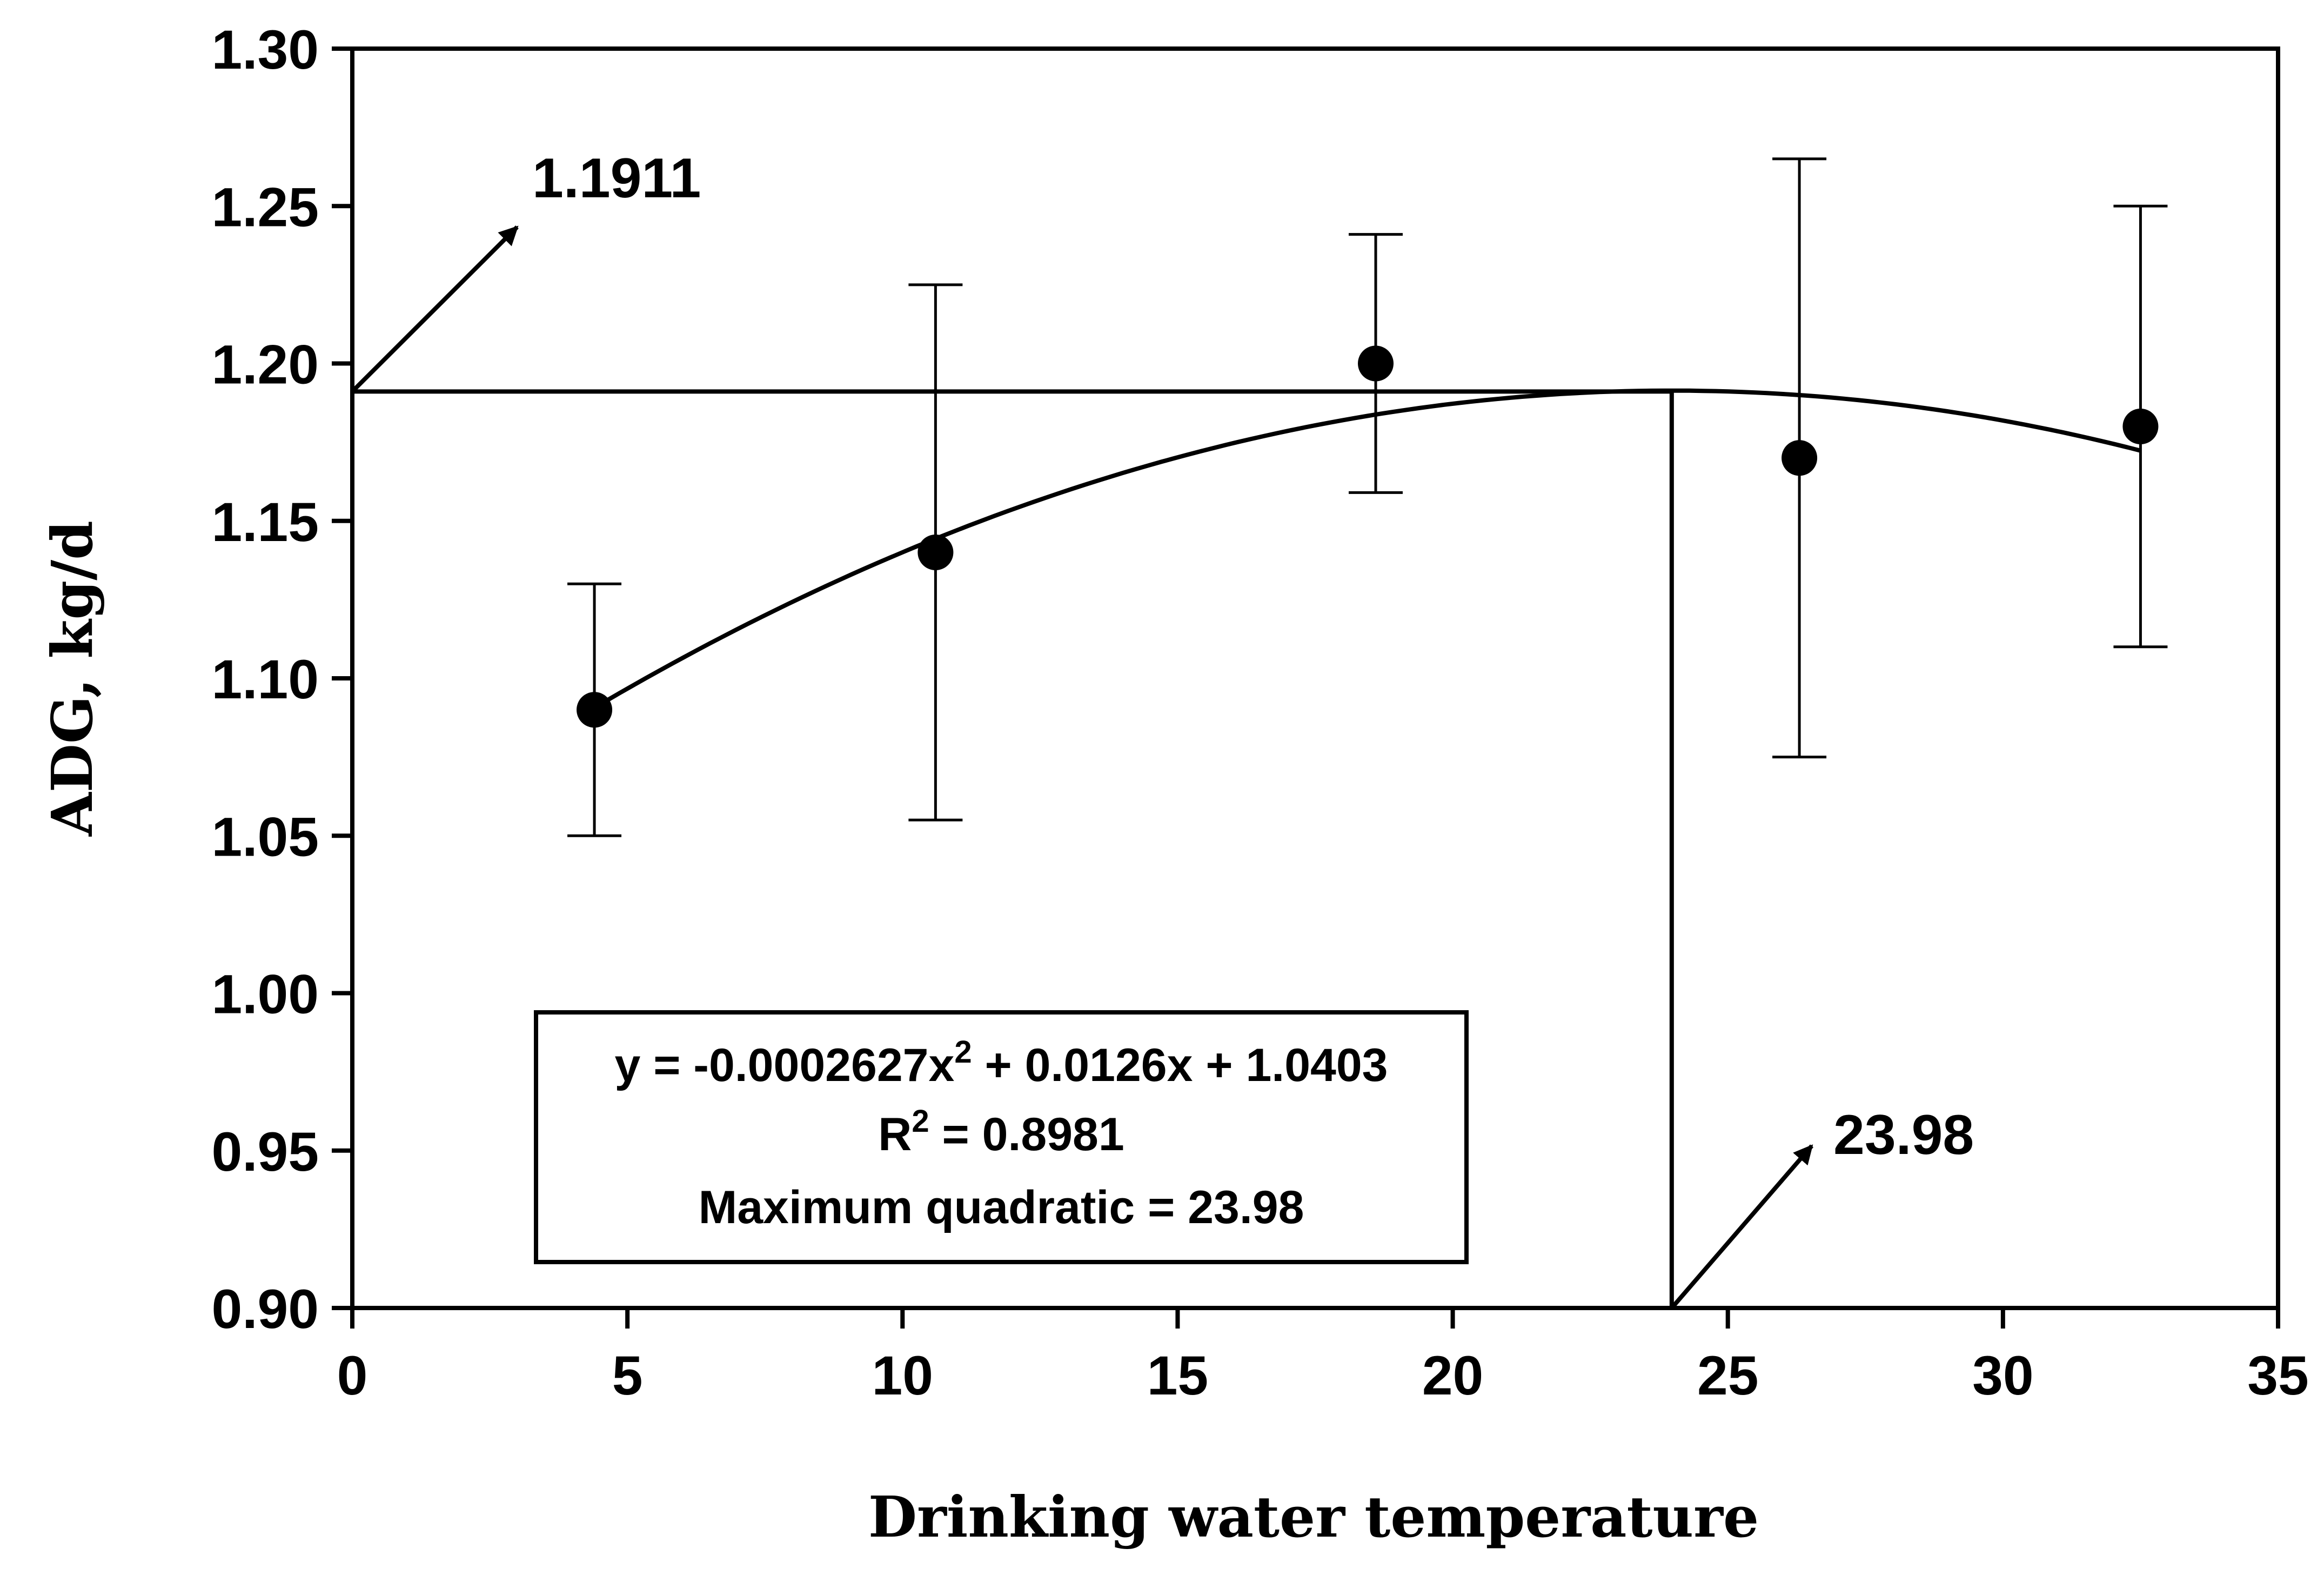  What do you see at coordinates (627, 1375) in the screenshot?
I see `x-tick-label: 5` at bounding box center [627, 1375].